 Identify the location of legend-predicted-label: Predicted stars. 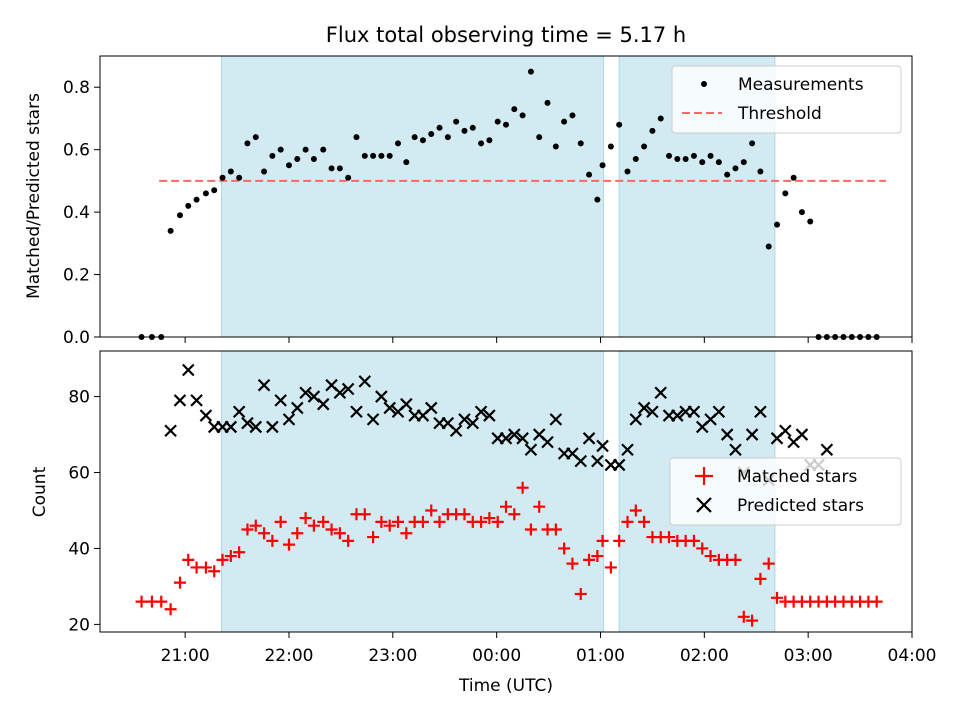
(800, 506).